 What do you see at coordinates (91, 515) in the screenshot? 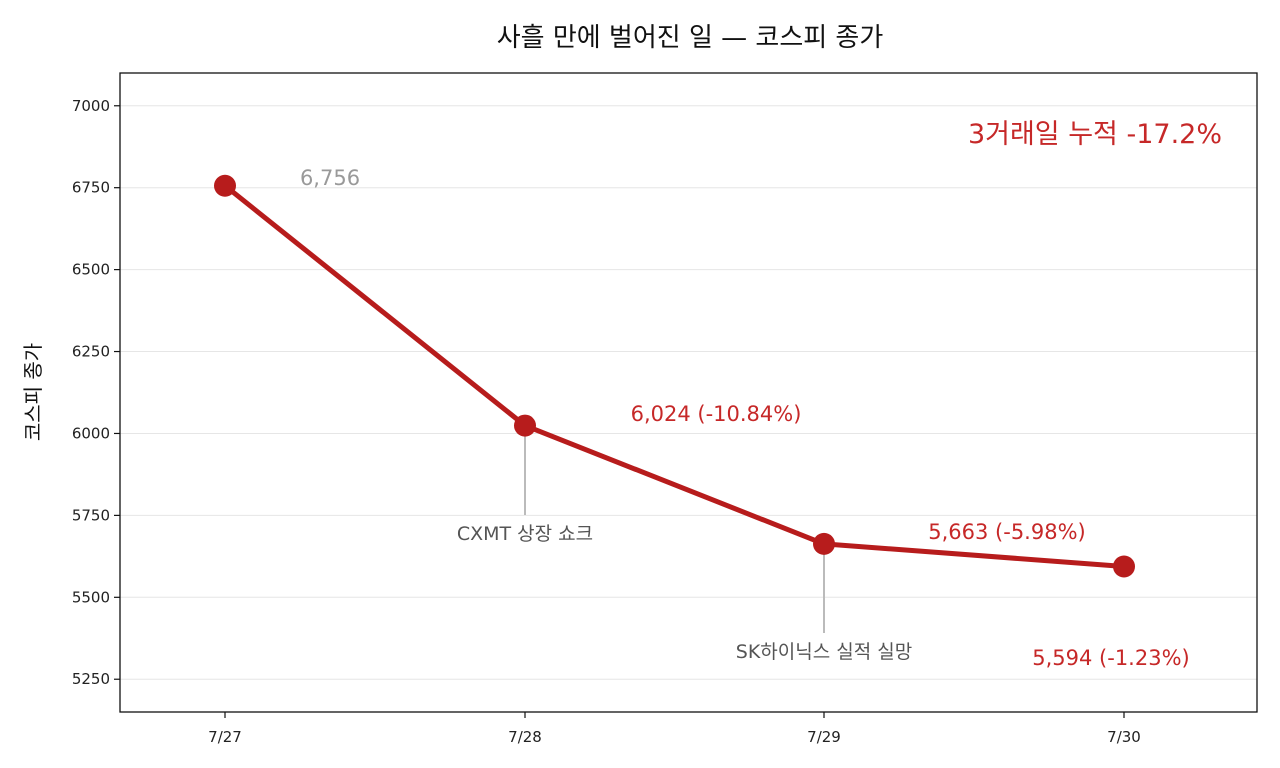
I see `y-tick-label: 5750` at bounding box center [91, 515].